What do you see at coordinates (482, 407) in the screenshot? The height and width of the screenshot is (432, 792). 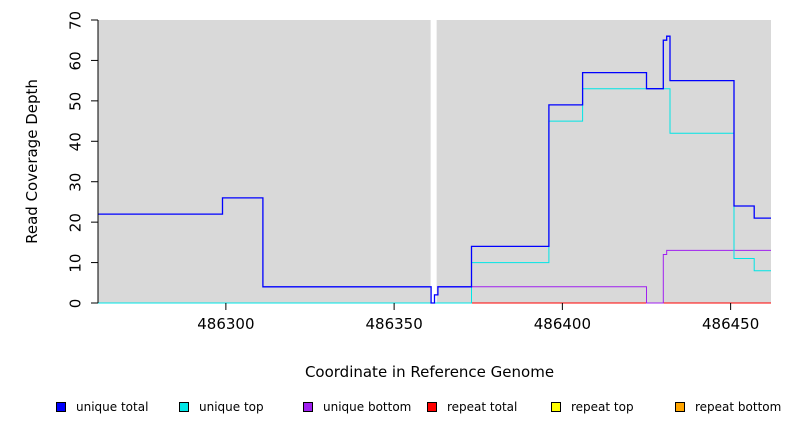 I see `legend-label-repeat-total: repeat total` at bounding box center [482, 407].